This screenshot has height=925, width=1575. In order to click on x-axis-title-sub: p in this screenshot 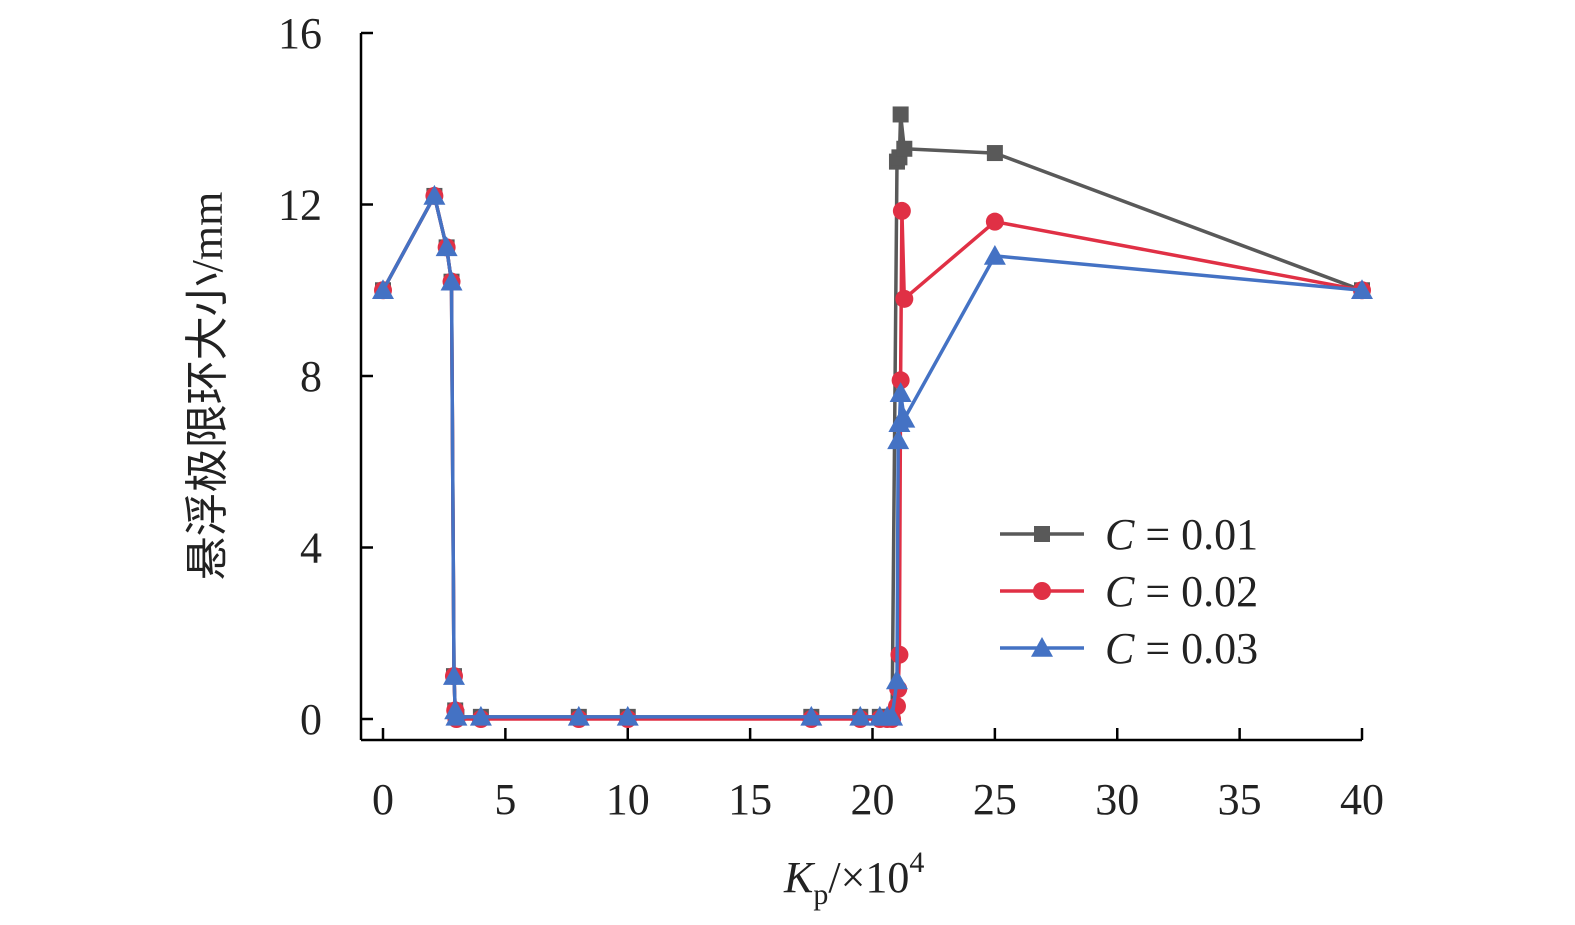, I will do `click(820, 894)`.